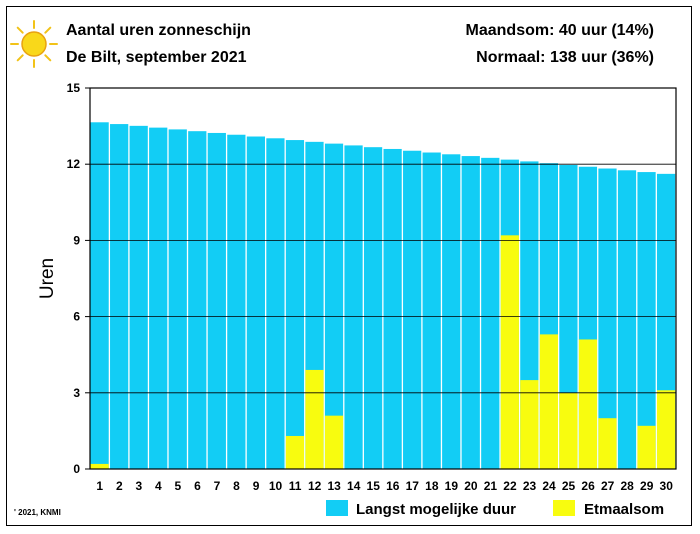 The image size is (700, 534). I want to click on x-tick-label-20: 20, so click(471, 486).